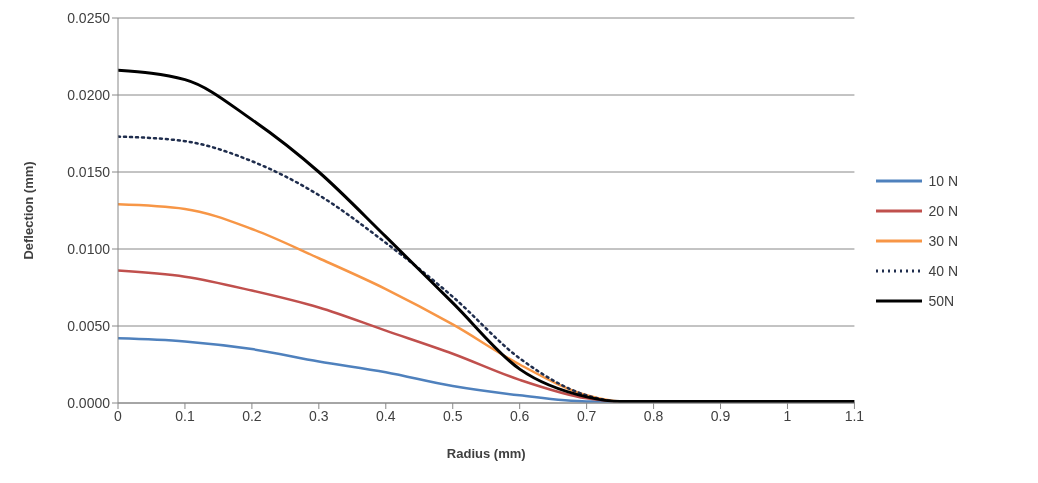 The width and height of the screenshot is (1038, 483). What do you see at coordinates (787, 415) in the screenshot?
I see `x-tick-label: 1` at bounding box center [787, 415].